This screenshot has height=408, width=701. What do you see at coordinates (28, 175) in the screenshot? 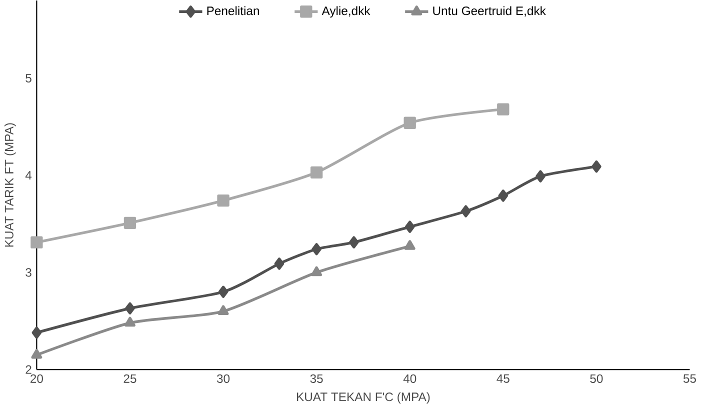
I see `y-tick-label: 4` at bounding box center [28, 175].